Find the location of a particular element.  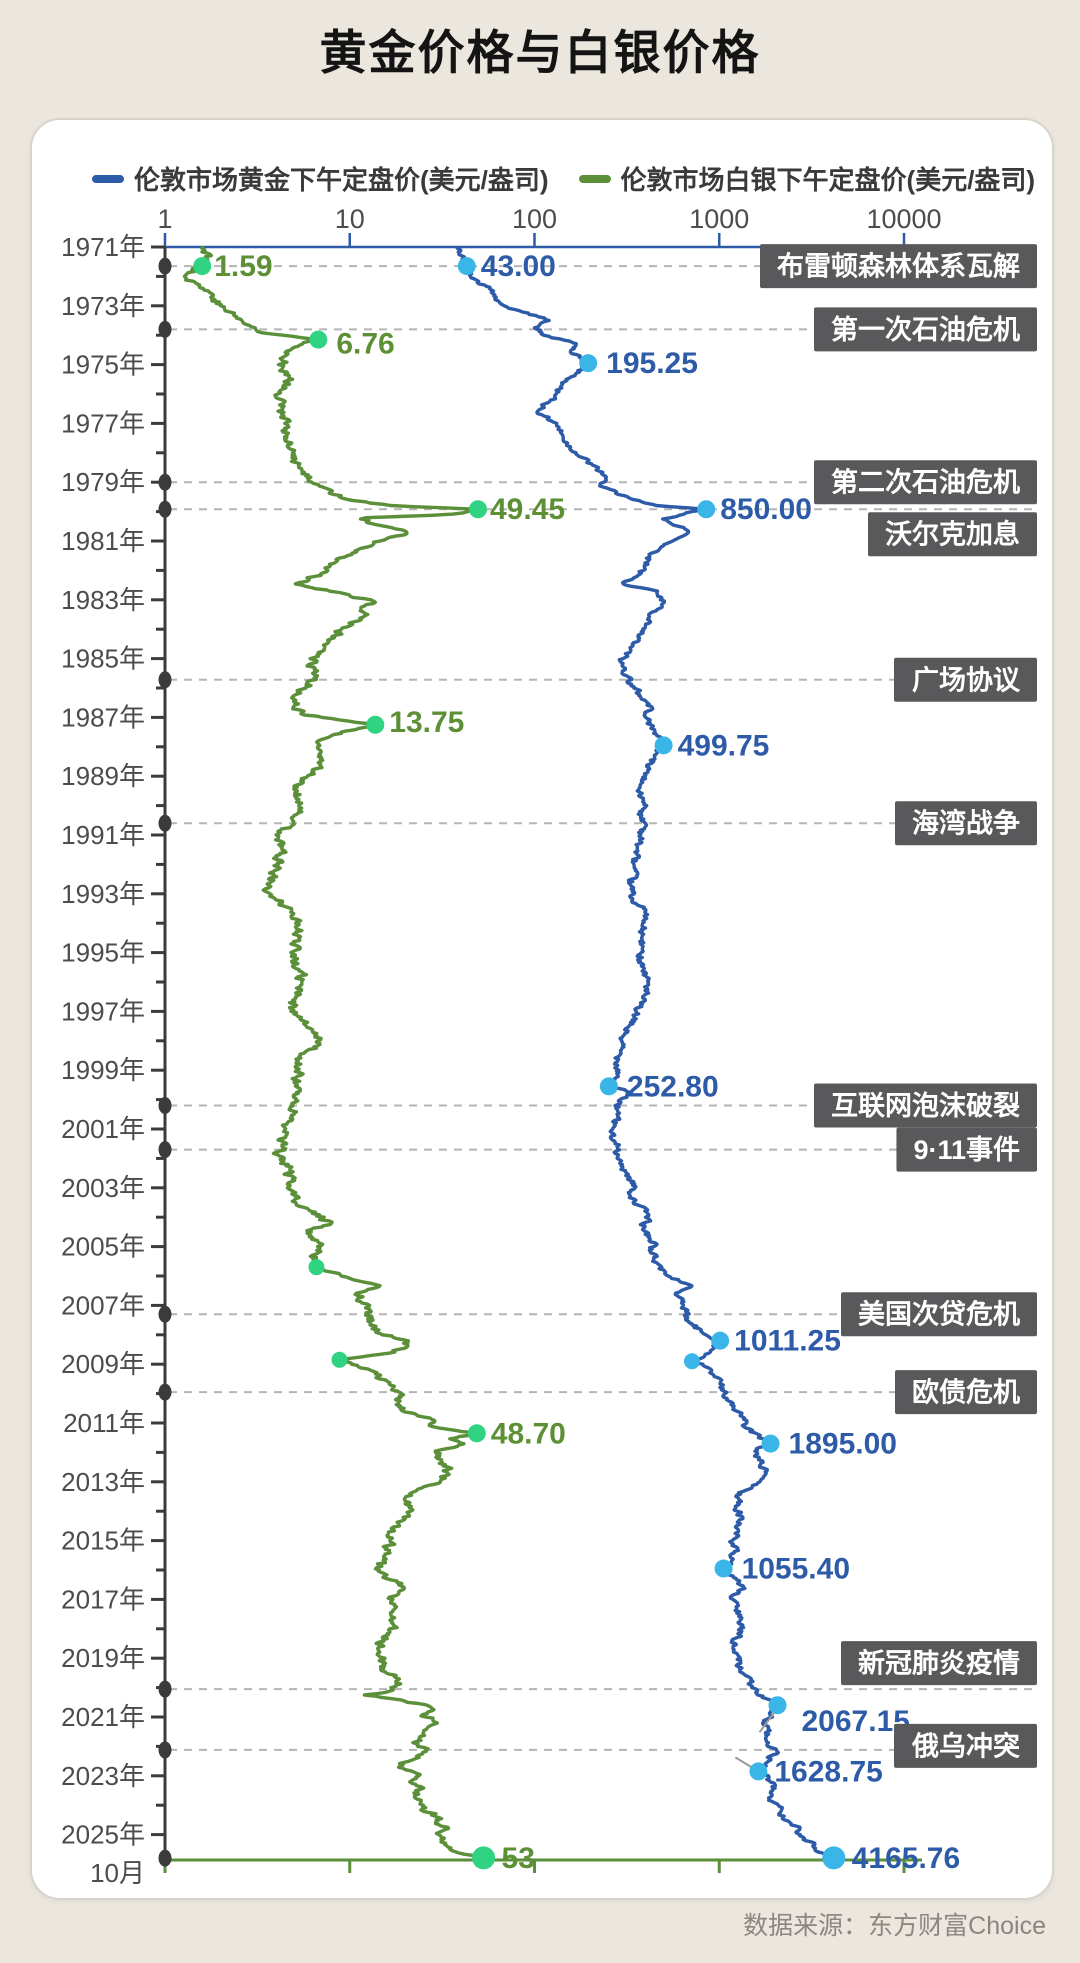

event-label: 第一次石油危机 is located at coordinates (925, 329).